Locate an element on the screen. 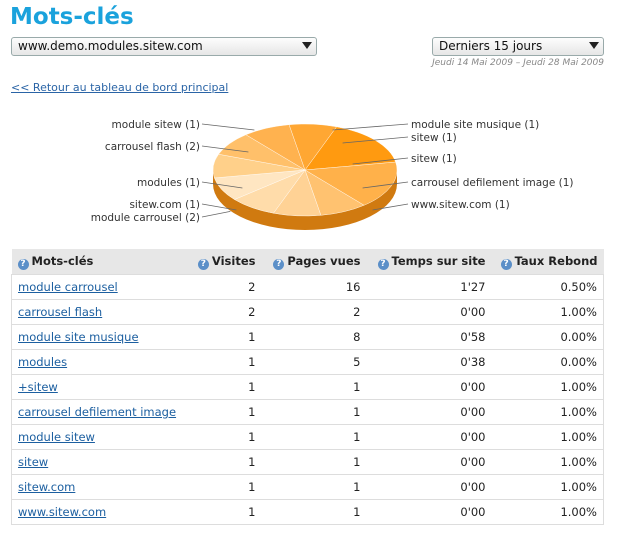 This screenshot has width=617, height=536. column-header-label: Visites is located at coordinates (233, 260).